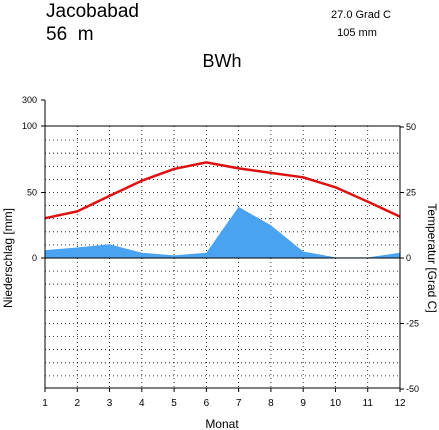 This screenshot has width=439, height=430. I want to click on climate-class: BWh, so click(221, 61).